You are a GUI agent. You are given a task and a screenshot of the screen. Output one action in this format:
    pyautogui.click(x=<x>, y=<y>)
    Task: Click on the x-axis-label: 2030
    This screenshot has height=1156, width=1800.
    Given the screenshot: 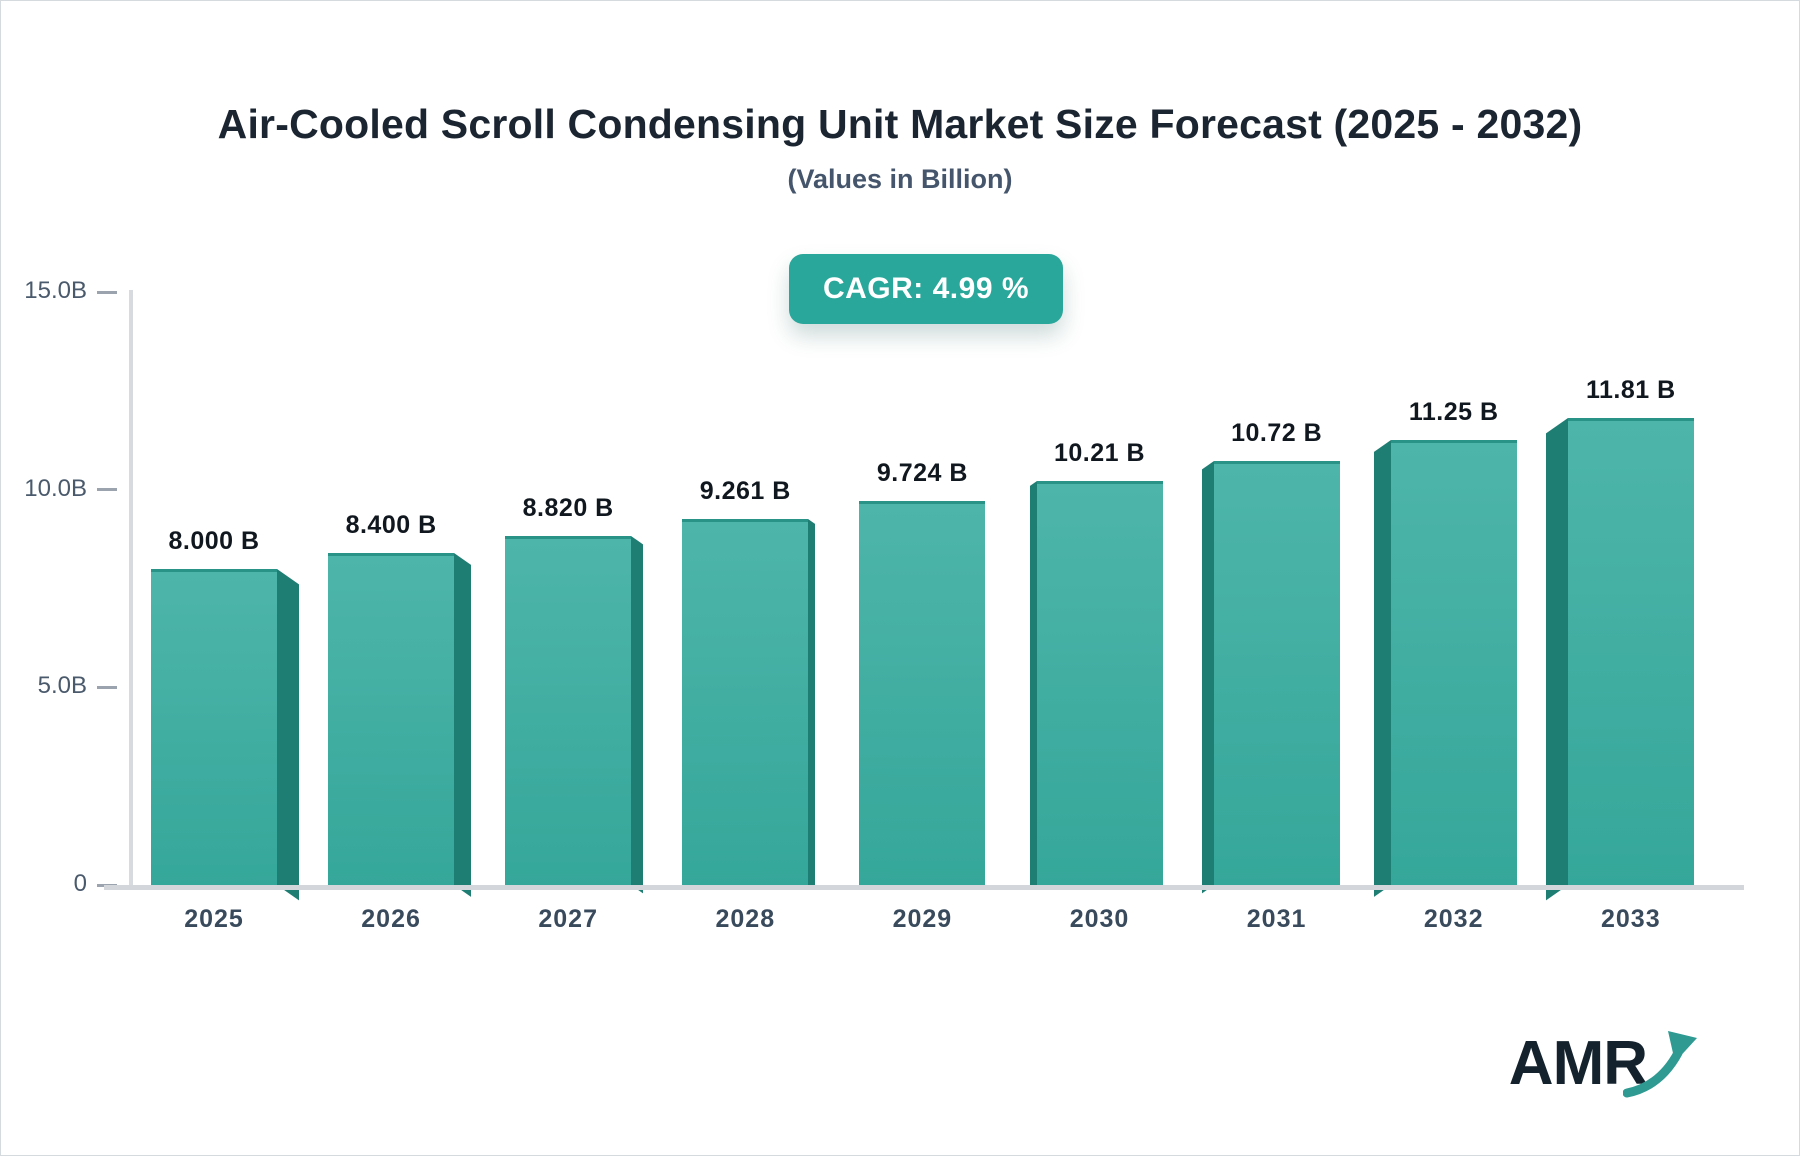 What is the action you would take?
    pyautogui.click(x=1099, y=919)
    